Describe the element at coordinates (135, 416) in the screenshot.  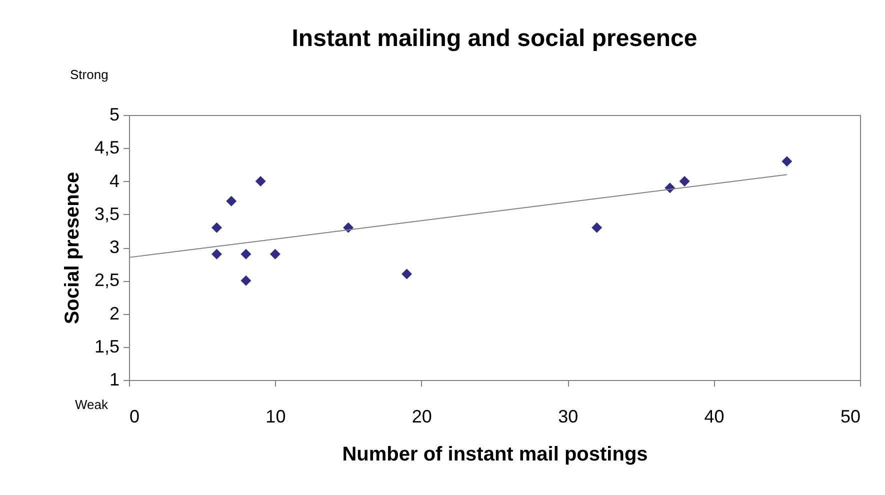
I see `x-tick-label: 0` at that location.